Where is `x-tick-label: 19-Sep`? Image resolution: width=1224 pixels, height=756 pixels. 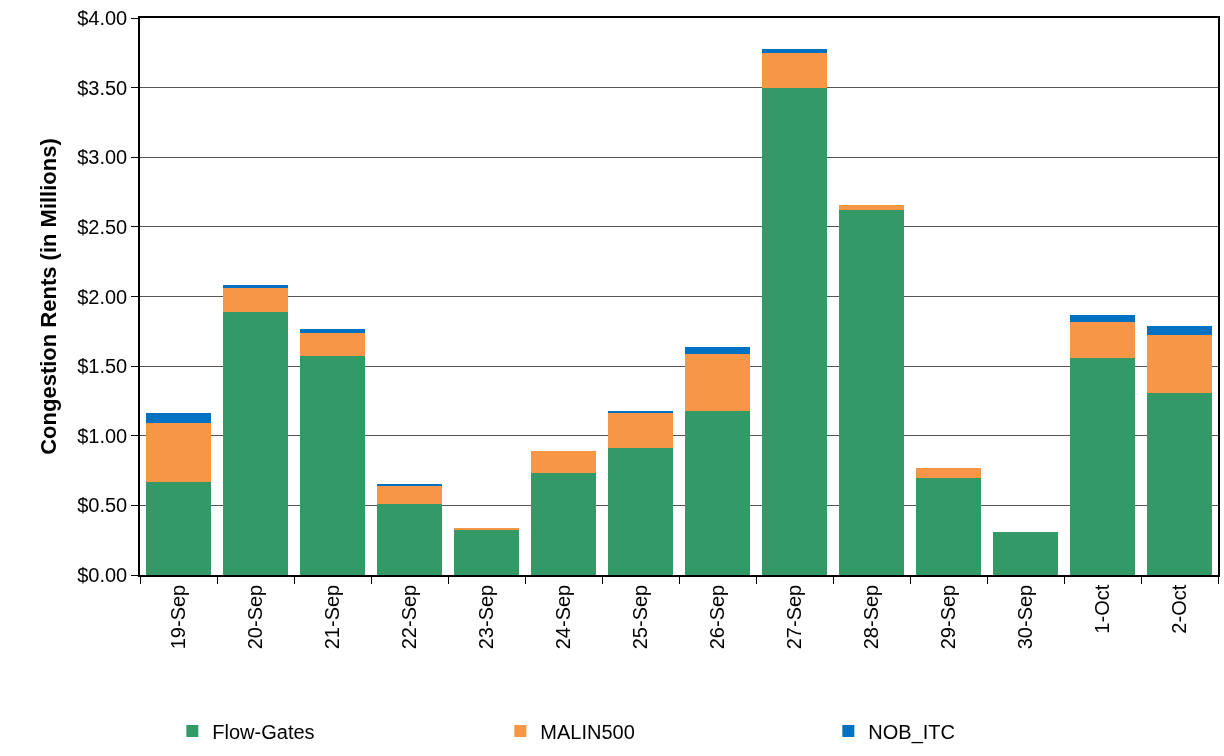
x-tick-label: 19-Sep is located at coordinates (178, 617).